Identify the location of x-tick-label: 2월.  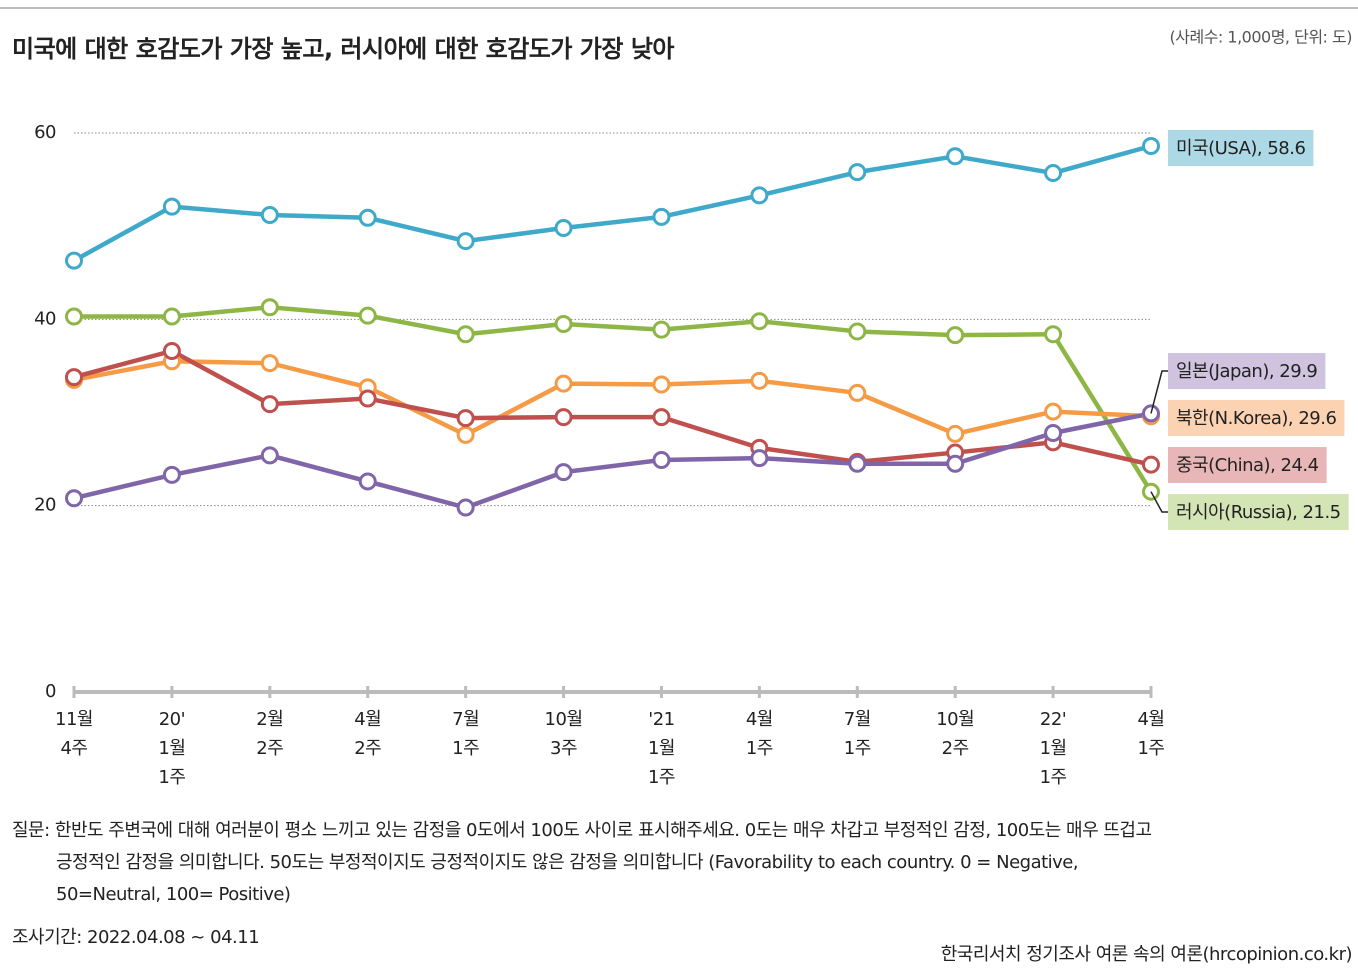
(269, 719).